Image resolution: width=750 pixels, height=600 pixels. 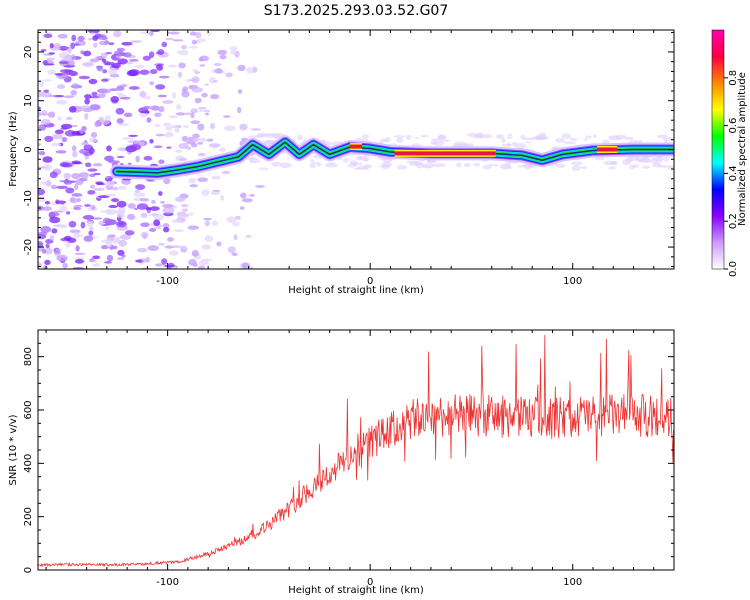 What do you see at coordinates (572, 582) in the screenshot?
I see `x-tick-label: 100` at bounding box center [572, 582].